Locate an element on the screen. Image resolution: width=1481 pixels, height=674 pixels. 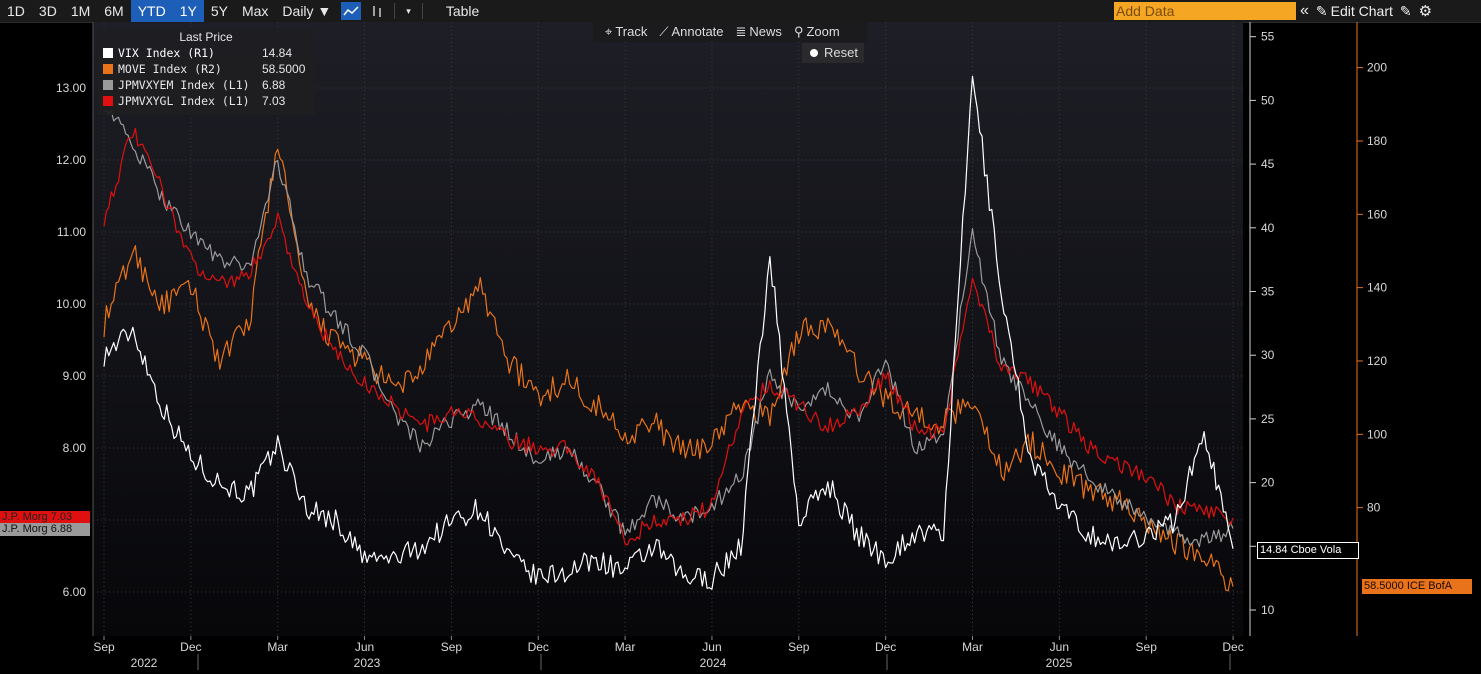
table-button: Table is located at coordinates (462, 11).